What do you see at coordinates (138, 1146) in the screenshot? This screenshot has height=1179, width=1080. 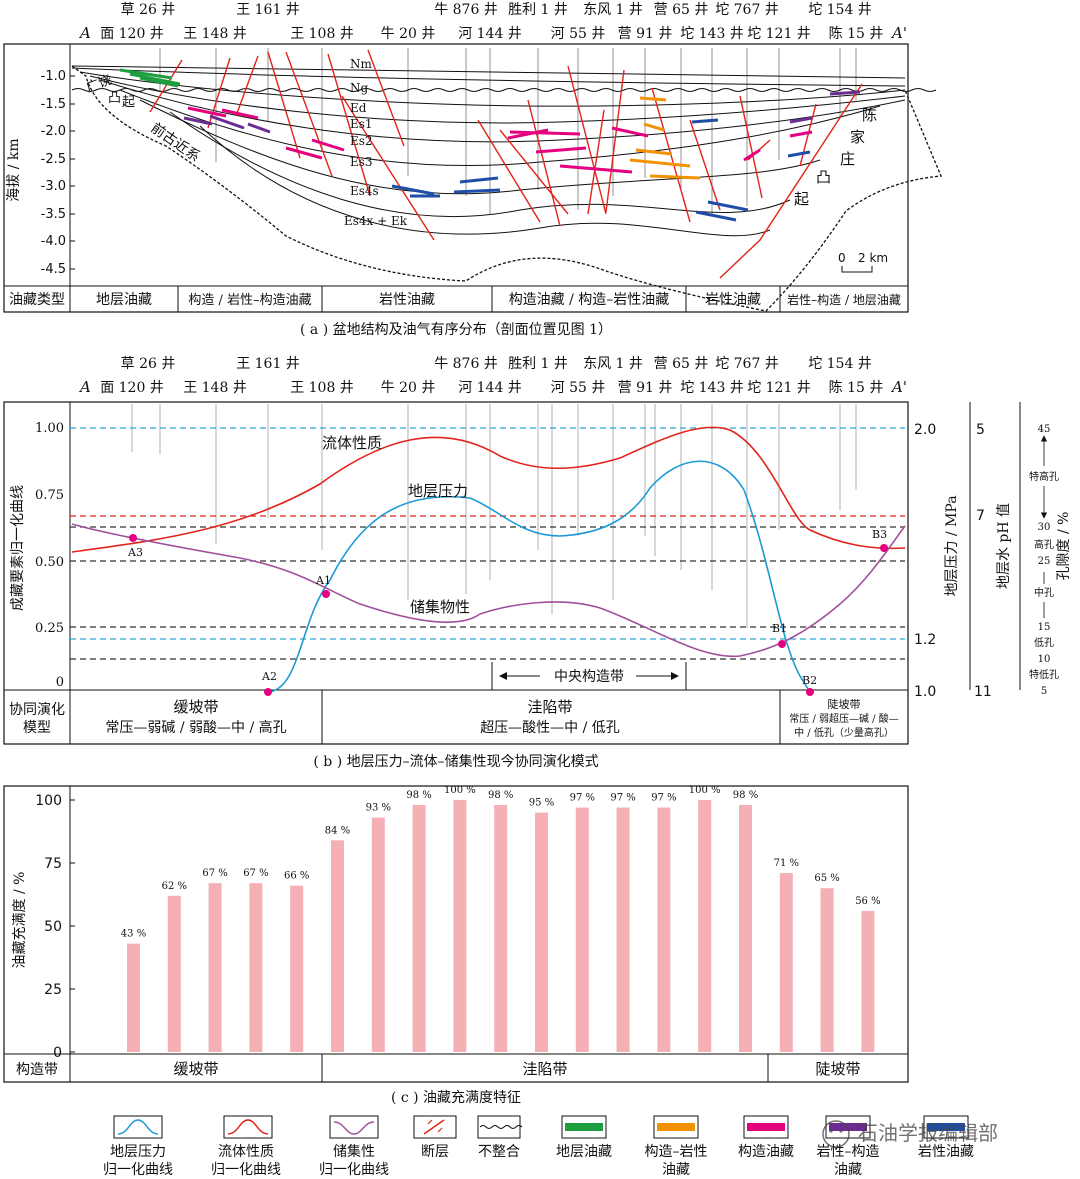 I see `legend-item: 地层压力 归一化曲线` at bounding box center [138, 1146].